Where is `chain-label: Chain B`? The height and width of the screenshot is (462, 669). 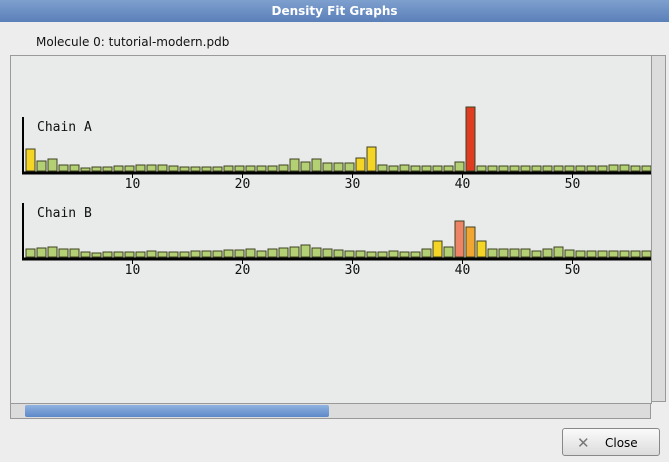
chain-label: Chain B is located at coordinates (64, 213).